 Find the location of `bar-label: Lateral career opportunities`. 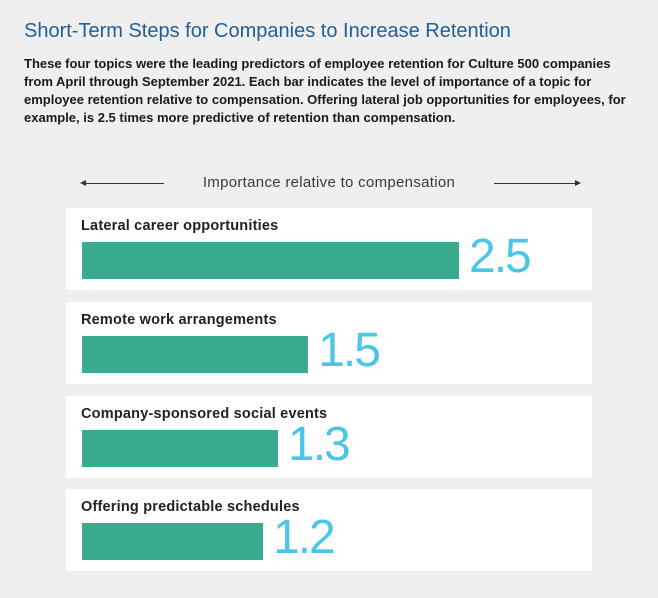

bar-label: Lateral career opportunities is located at coordinates (180, 226).